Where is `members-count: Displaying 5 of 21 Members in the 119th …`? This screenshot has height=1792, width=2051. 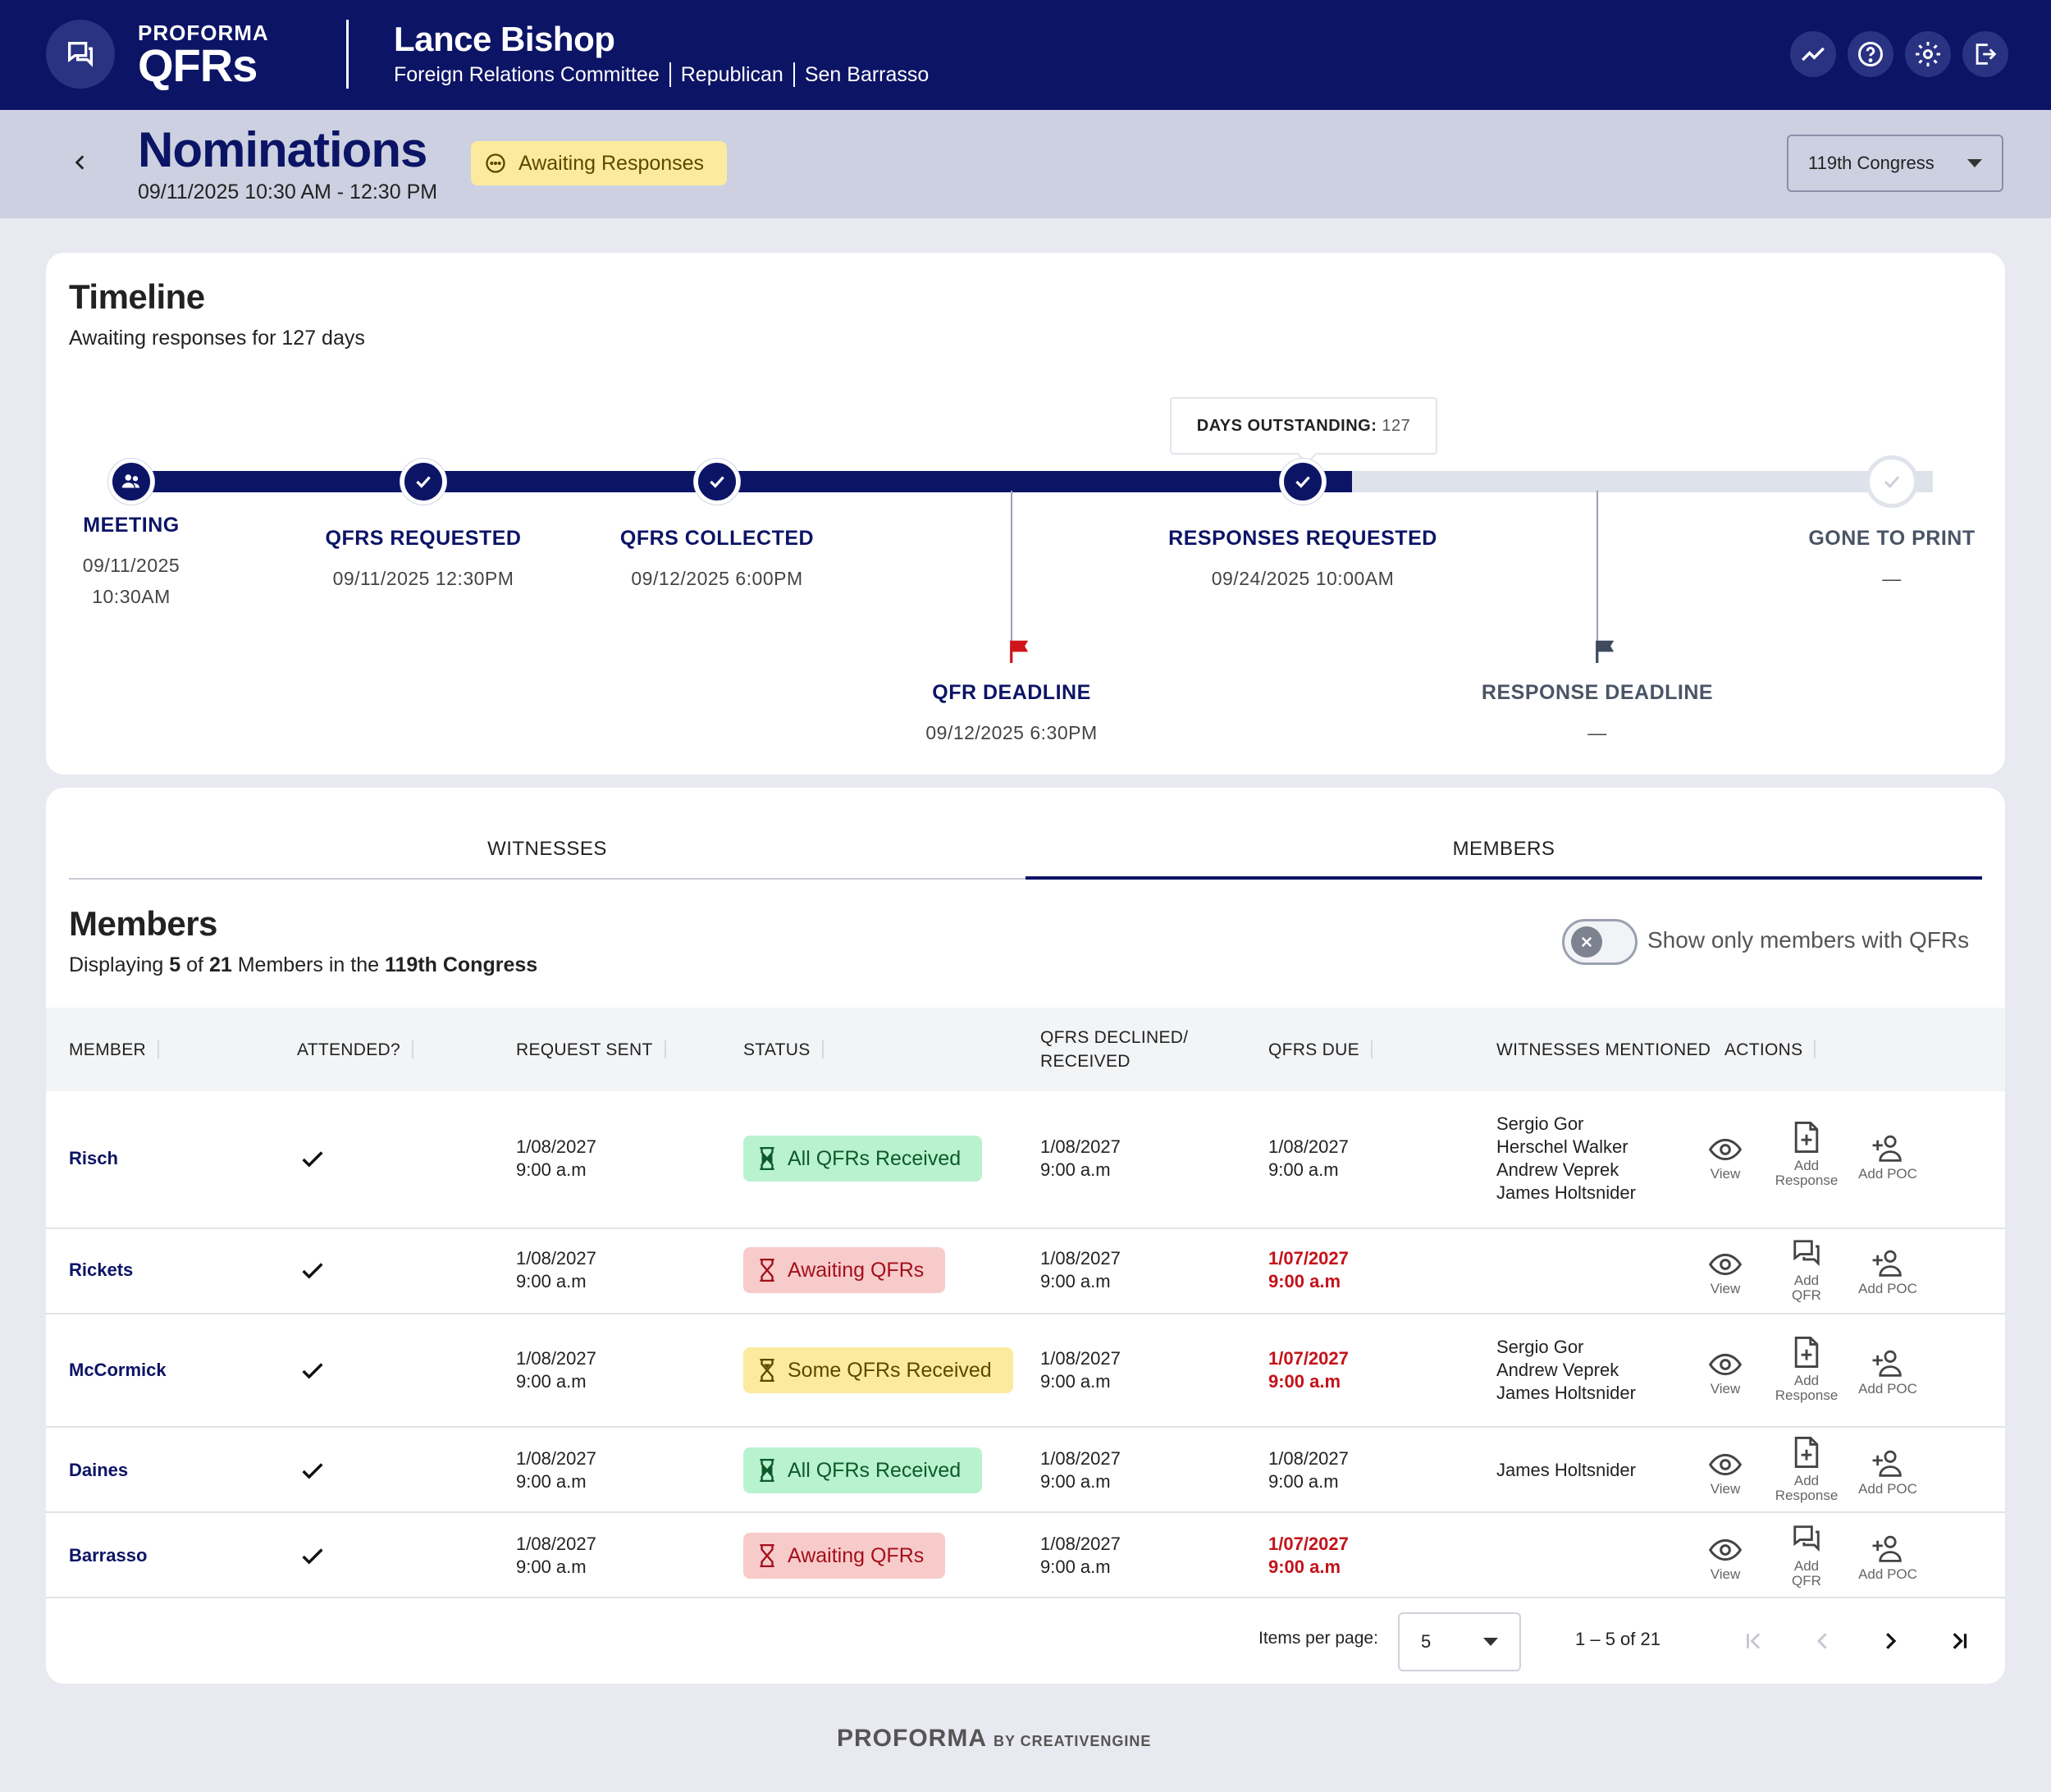
members-count: Displaying 5 of 21 Members in the 119th … is located at coordinates (303, 965).